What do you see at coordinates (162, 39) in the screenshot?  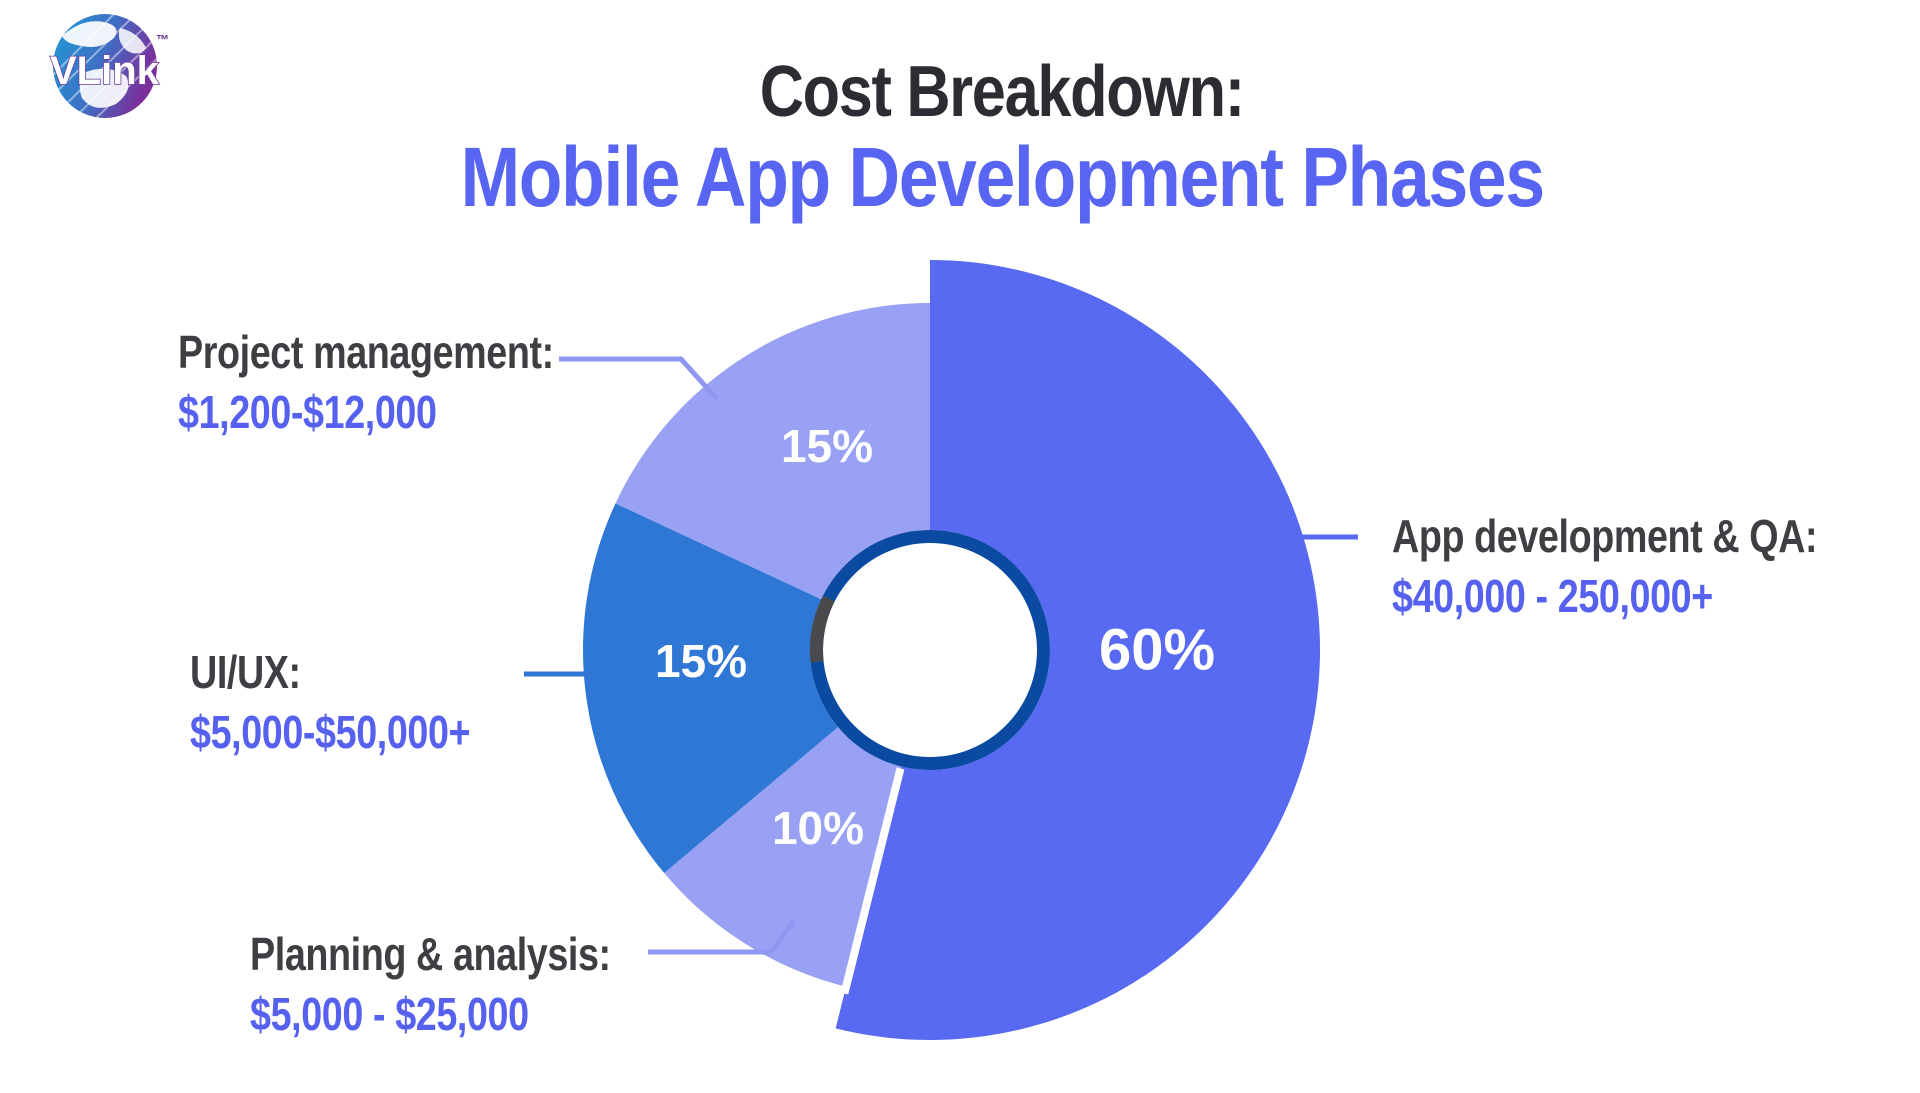 I see `logo-trademark: ™` at bounding box center [162, 39].